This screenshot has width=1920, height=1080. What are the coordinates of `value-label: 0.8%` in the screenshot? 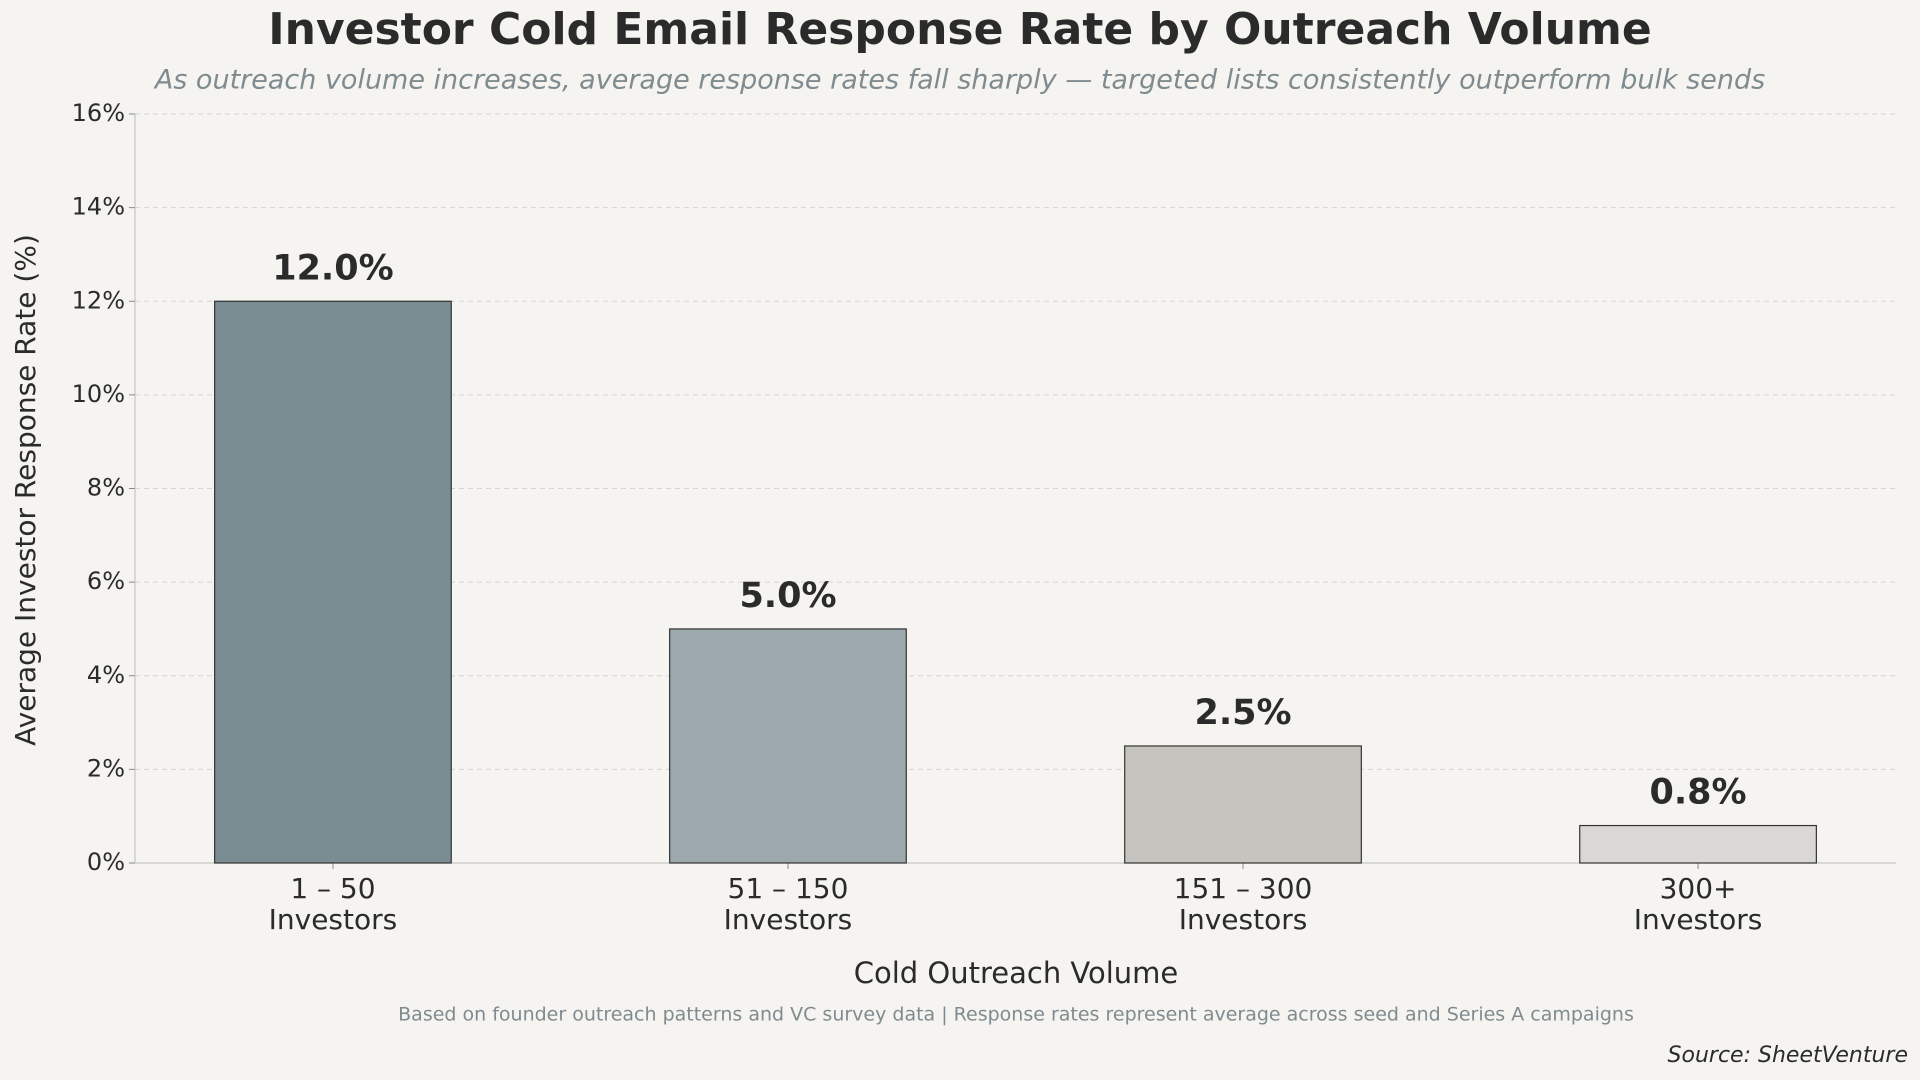 It's located at (1698, 793).